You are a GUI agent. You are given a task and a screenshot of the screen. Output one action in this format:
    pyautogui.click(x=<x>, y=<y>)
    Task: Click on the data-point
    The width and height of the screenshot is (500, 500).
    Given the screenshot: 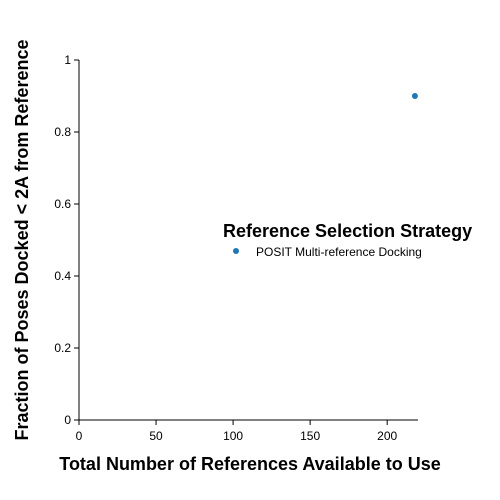 What is the action you would take?
    pyautogui.click(x=414, y=96)
    